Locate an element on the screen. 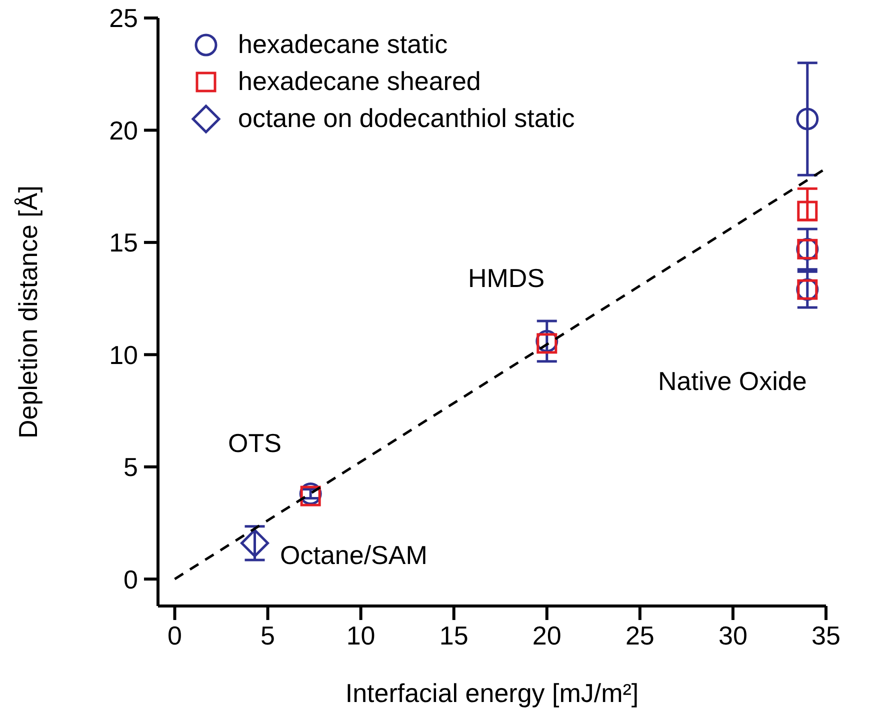 This screenshot has width=874, height=724. x-tick-label: 20 is located at coordinates (547, 635).